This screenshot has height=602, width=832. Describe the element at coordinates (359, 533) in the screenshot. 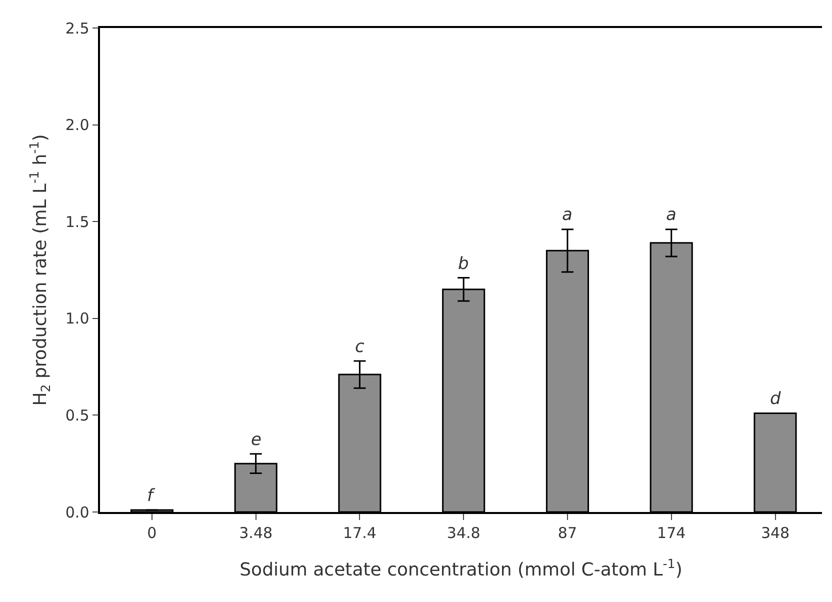

I see `x-tick-label: 17.4` at that location.